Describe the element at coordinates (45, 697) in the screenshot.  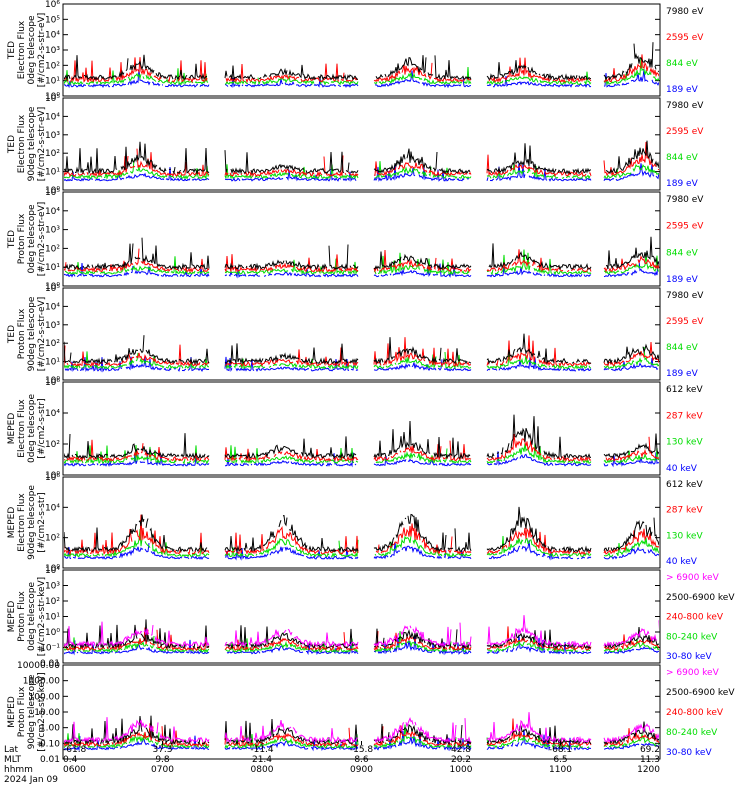
I see `y-tick-label: 100.00` at that location.